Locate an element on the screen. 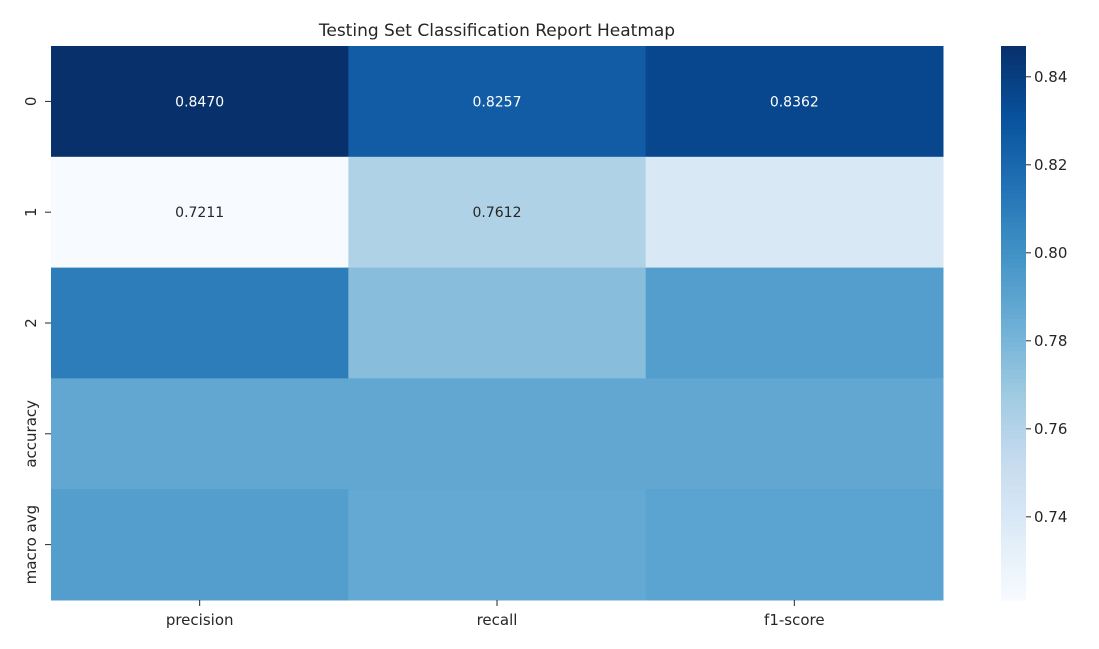  colorbar-tick-label: 0.78 is located at coordinates (1050, 341).